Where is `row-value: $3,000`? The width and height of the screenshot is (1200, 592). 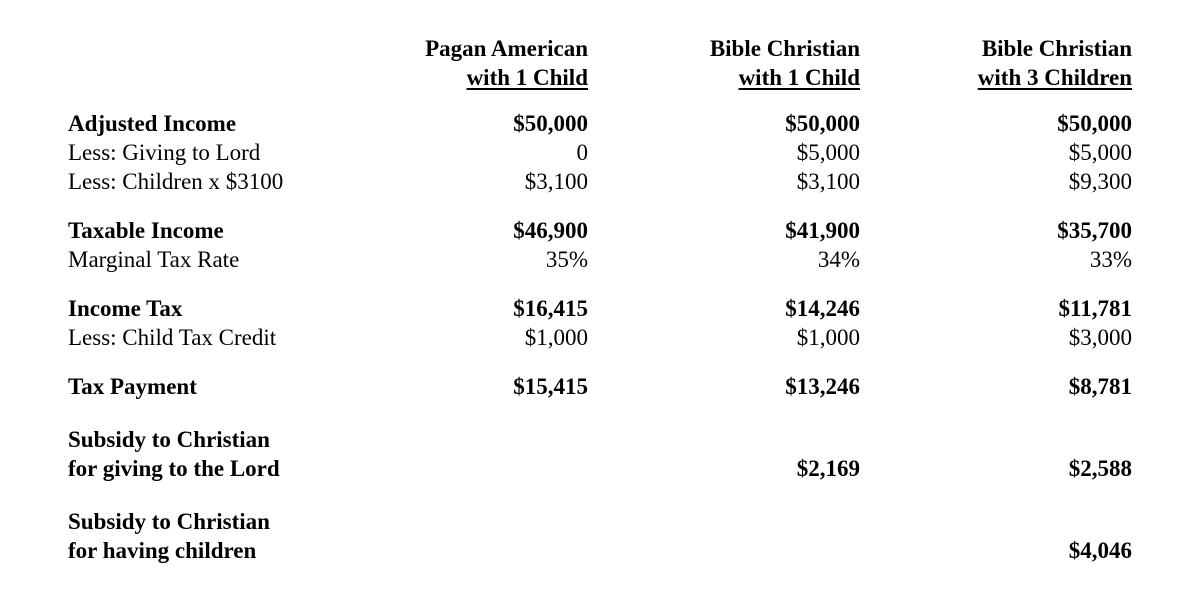 row-value: $3,000 is located at coordinates (1100, 337).